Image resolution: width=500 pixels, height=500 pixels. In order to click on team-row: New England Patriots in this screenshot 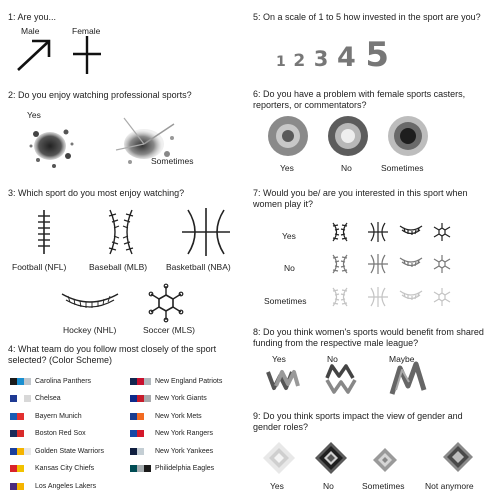, I will do `click(176, 381)`.